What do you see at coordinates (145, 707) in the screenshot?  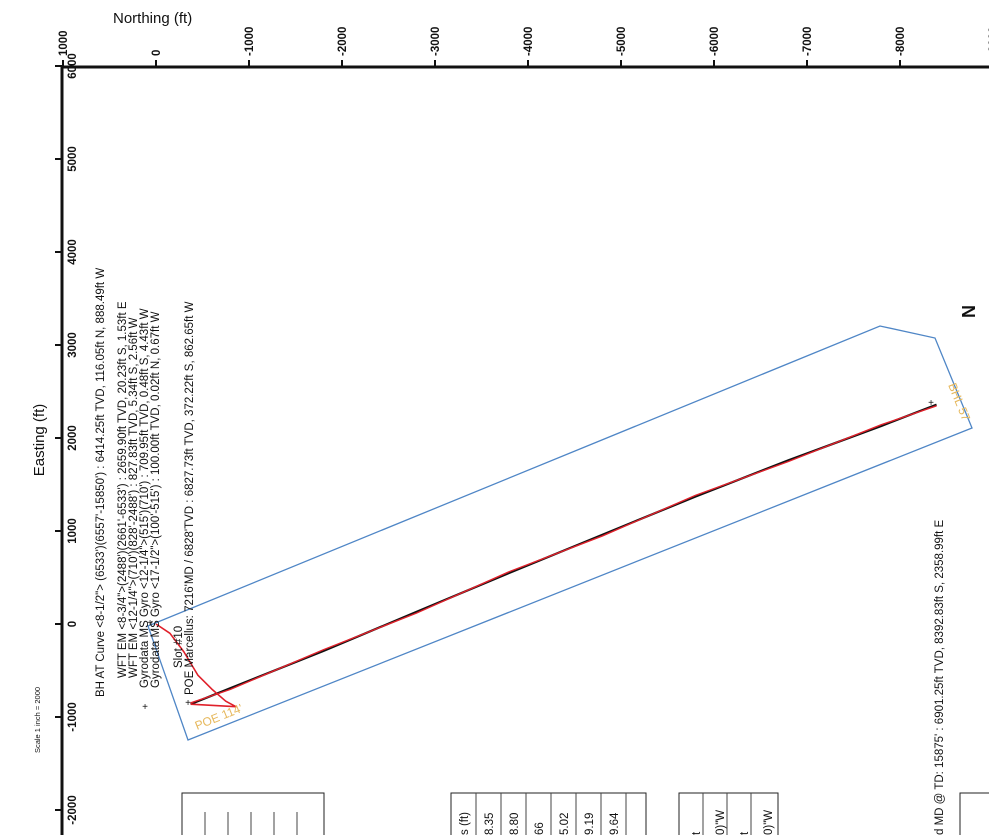 I see `curve-marker: +` at bounding box center [145, 707].